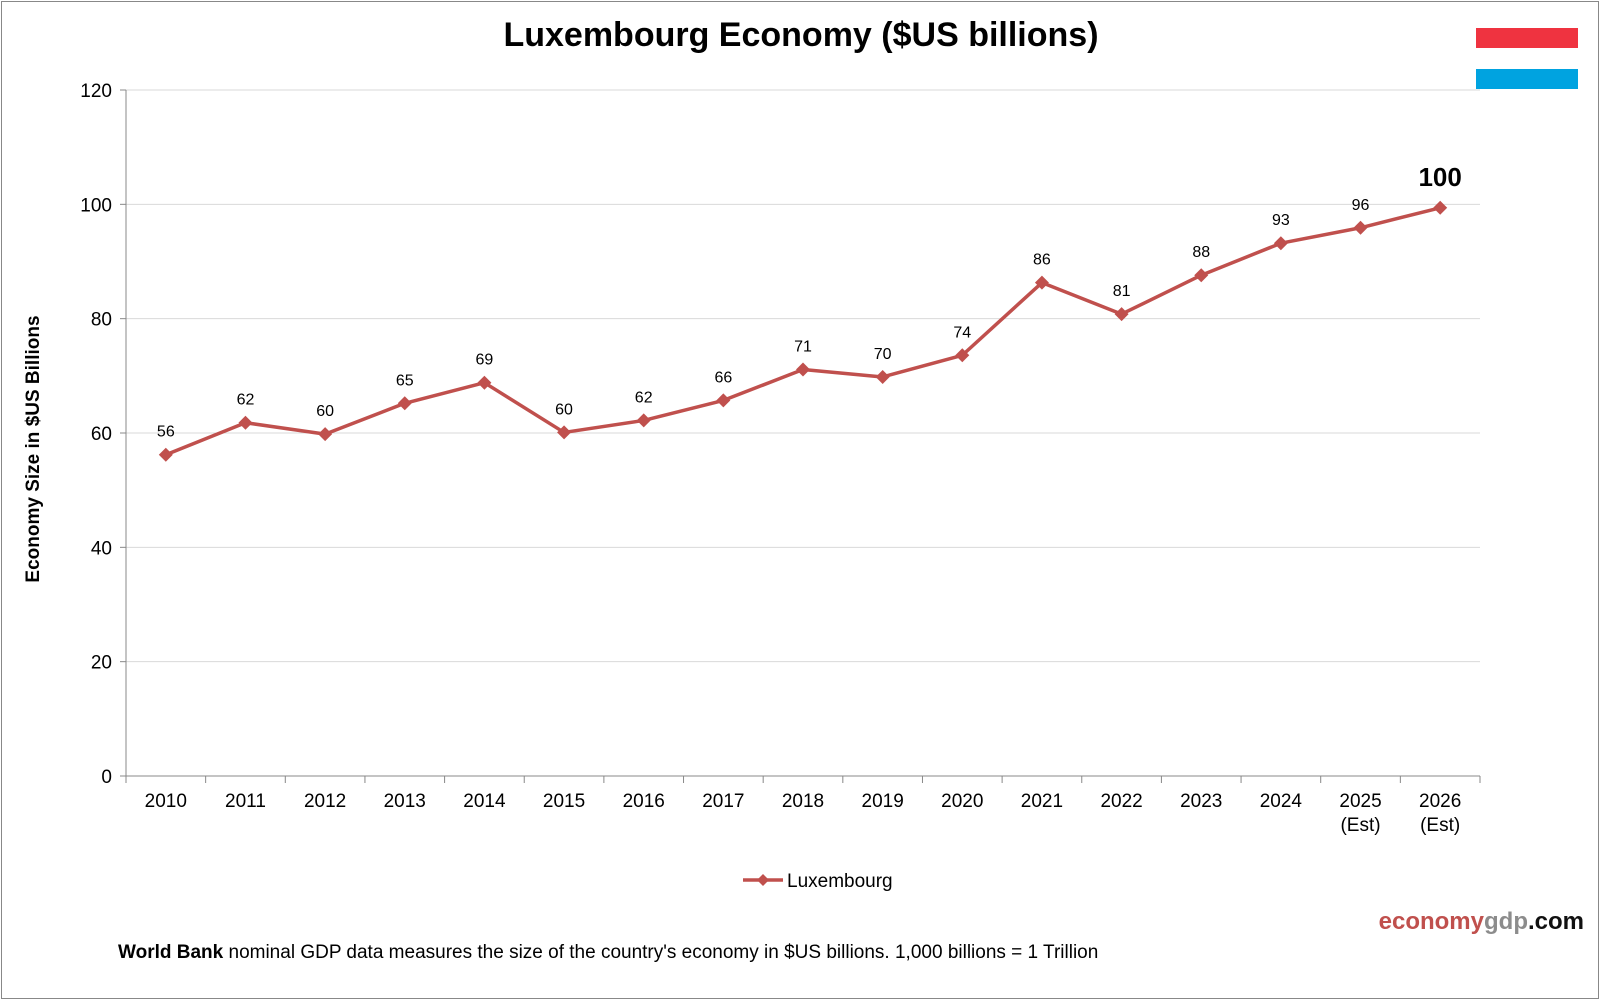 Image resolution: width=1602 pixels, height=1002 pixels. I want to click on data-label: 100, so click(1439, 177).